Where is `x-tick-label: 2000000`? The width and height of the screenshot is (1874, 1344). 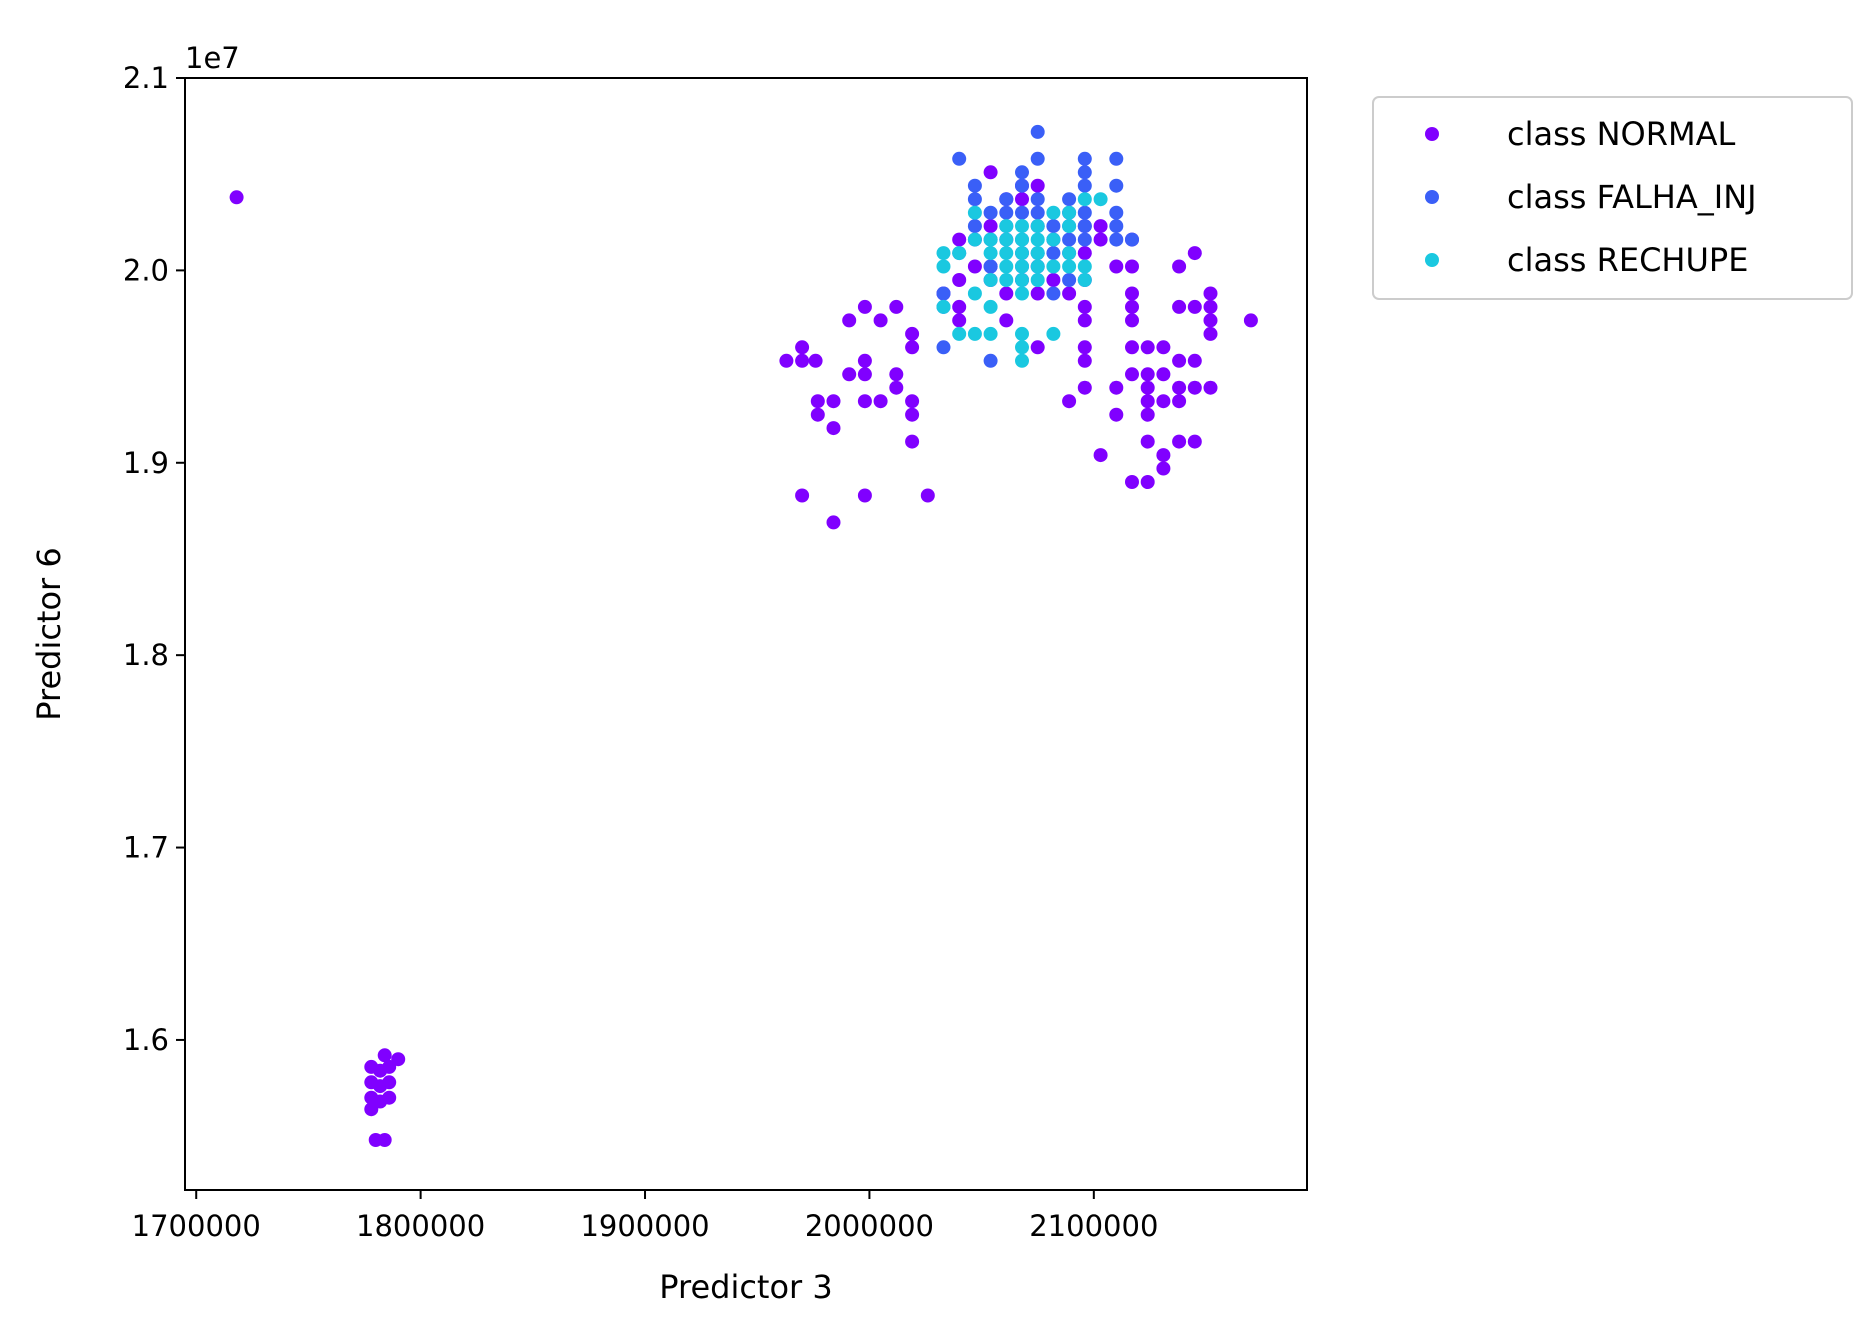
x-tick-label: 2000000 is located at coordinates (869, 1226).